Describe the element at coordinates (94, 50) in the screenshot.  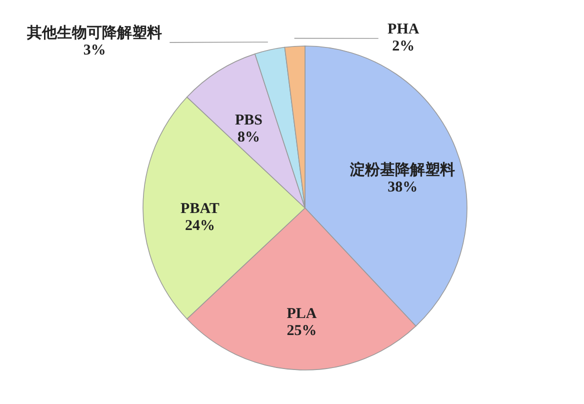
I see `data-label: 3%` at that location.